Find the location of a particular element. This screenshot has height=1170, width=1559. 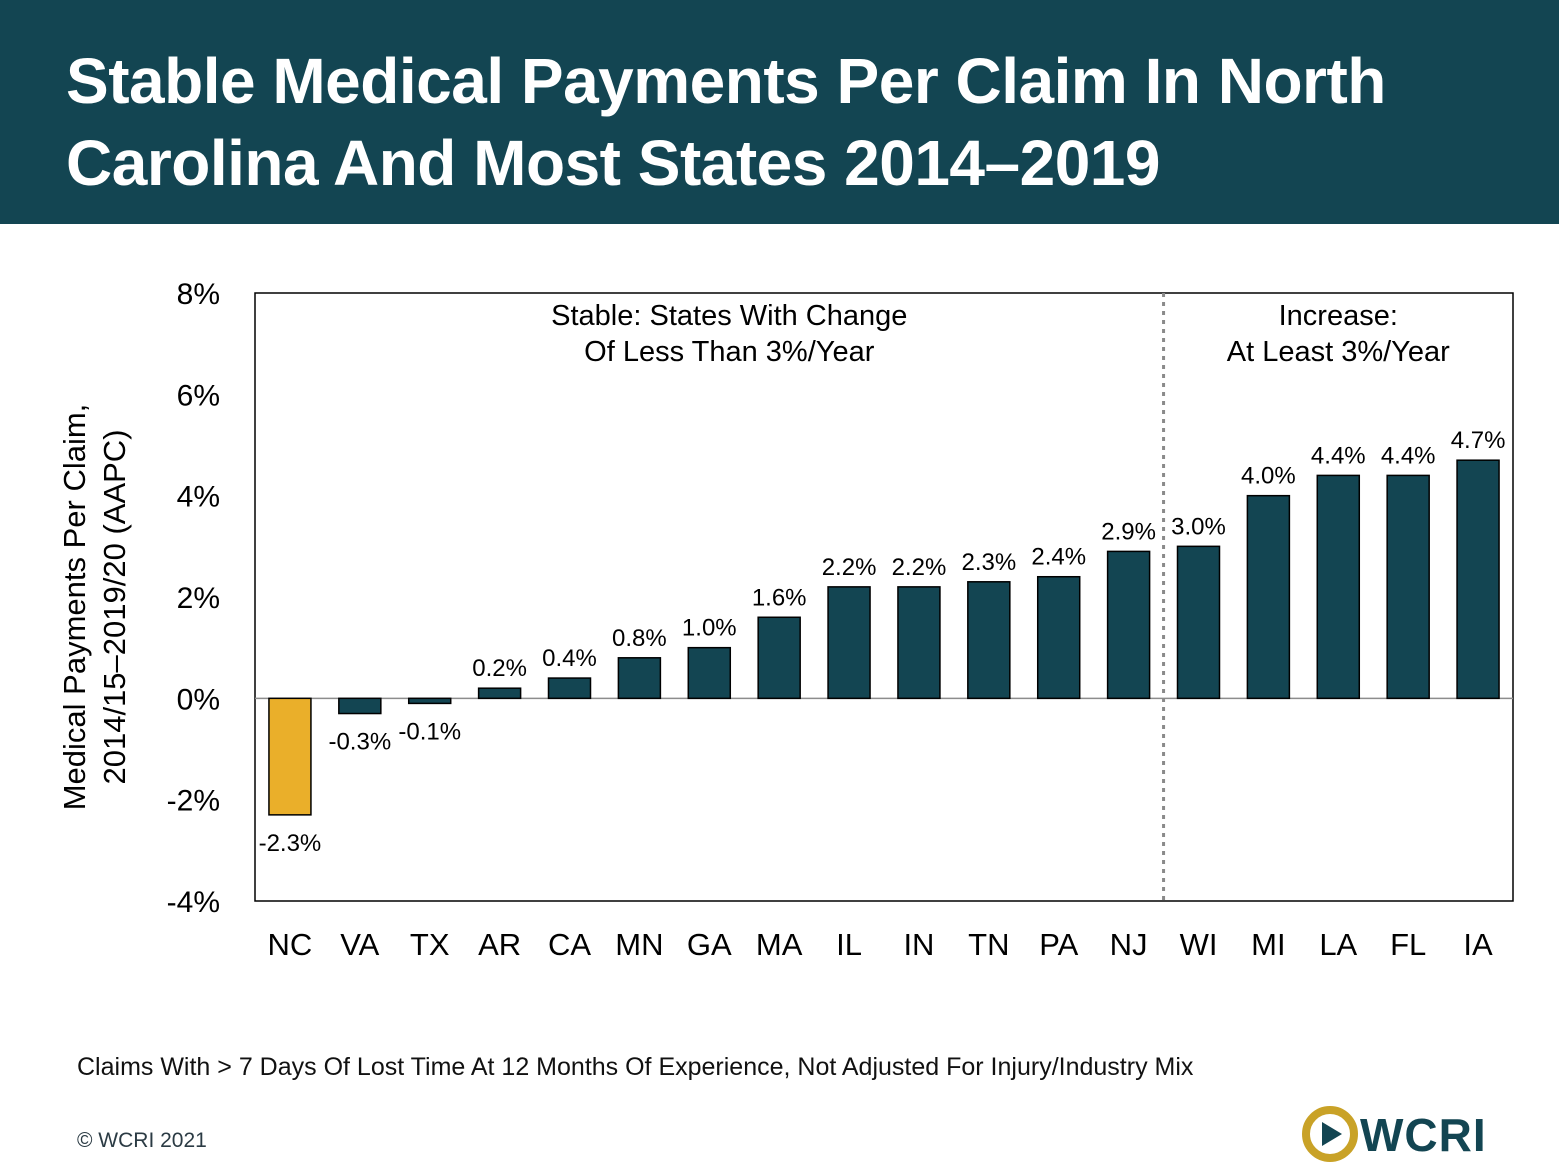

x-tick-label: IA is located at coordinates (1478, 944).